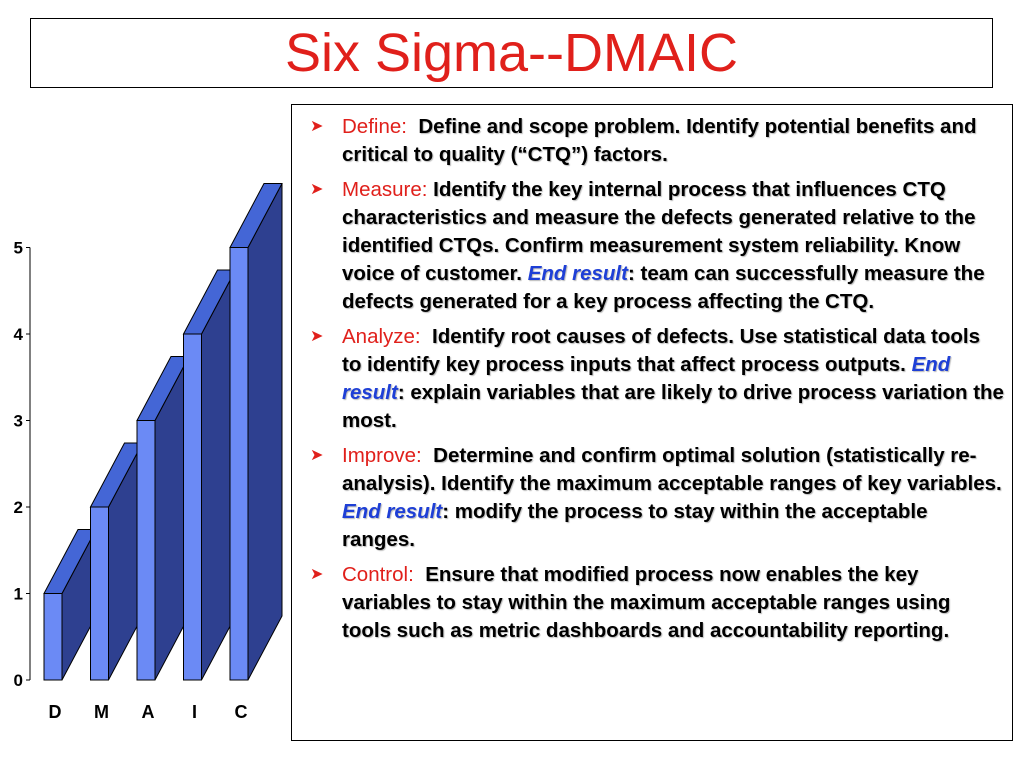  I want to click on x-tick-label: I, so click(194, 712).